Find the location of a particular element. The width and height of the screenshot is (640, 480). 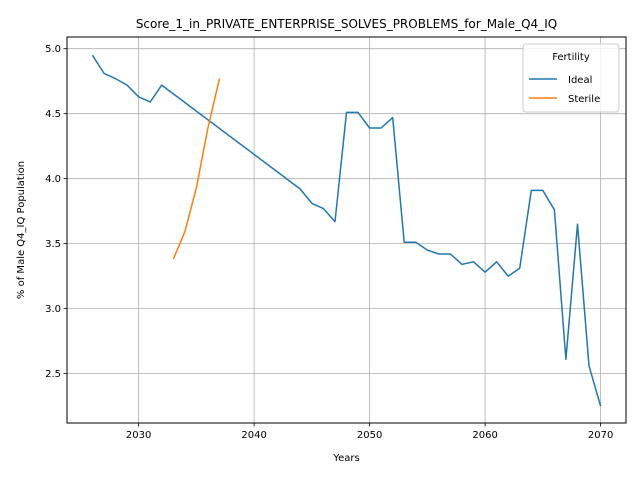

legend: Fertility Ideal Sterile is located at coordinates (571, 78).